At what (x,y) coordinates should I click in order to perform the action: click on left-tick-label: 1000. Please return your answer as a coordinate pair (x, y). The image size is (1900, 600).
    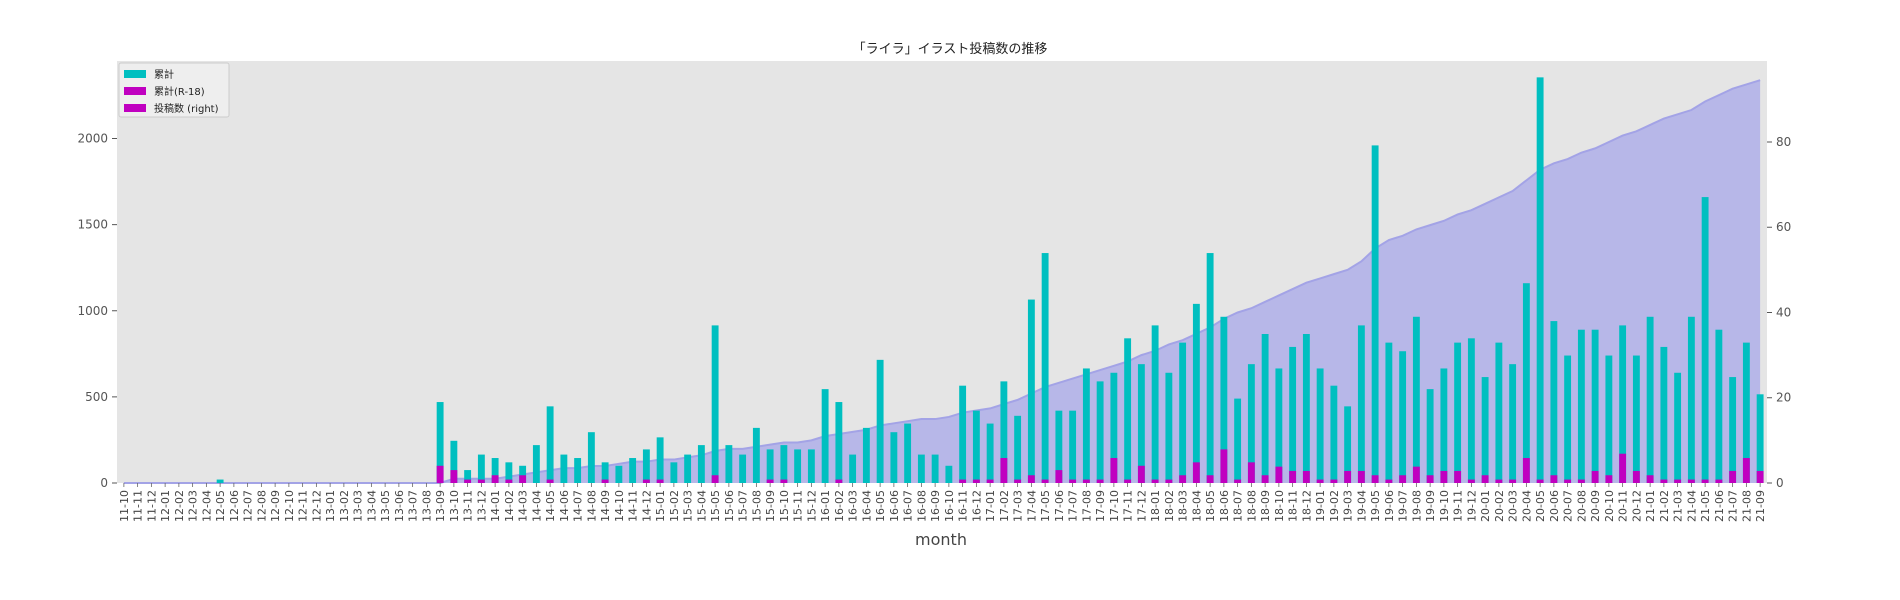
    Looking at the image, I should click on (92, 311).